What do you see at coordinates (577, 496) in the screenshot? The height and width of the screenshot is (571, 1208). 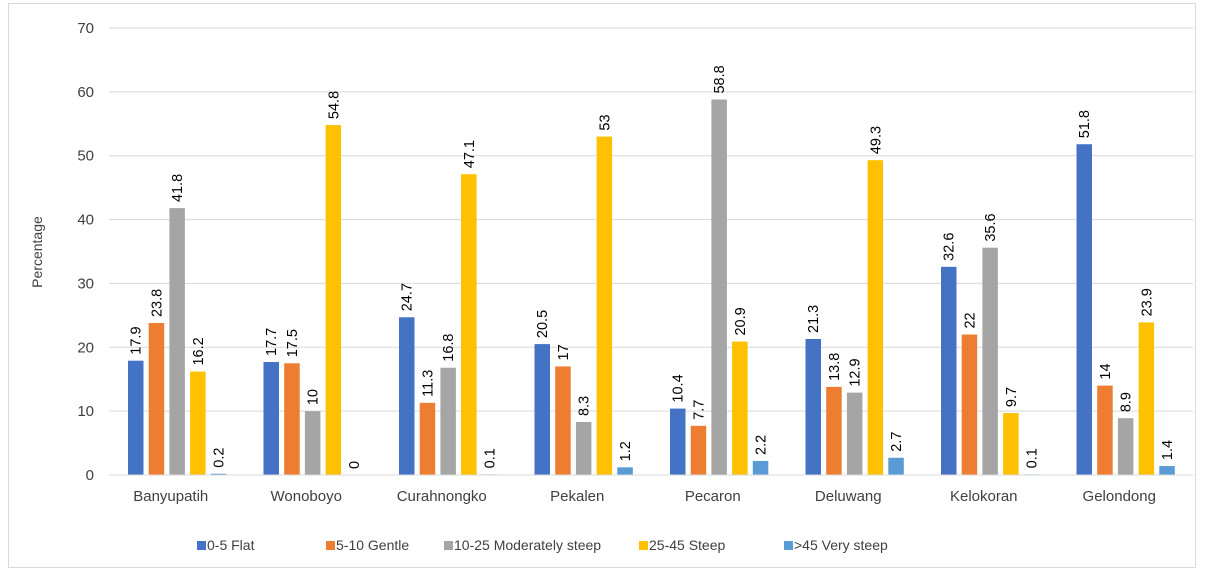 I see `category-label: Pekalen` at bounding box center [577, 496].